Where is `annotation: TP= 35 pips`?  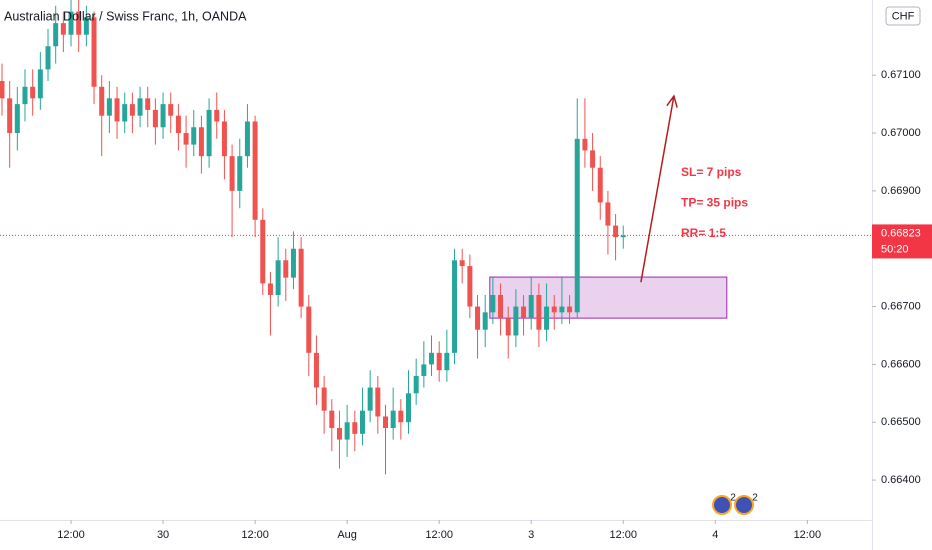
annotation: TP= 35 pips is located at coordinates (714, 203).